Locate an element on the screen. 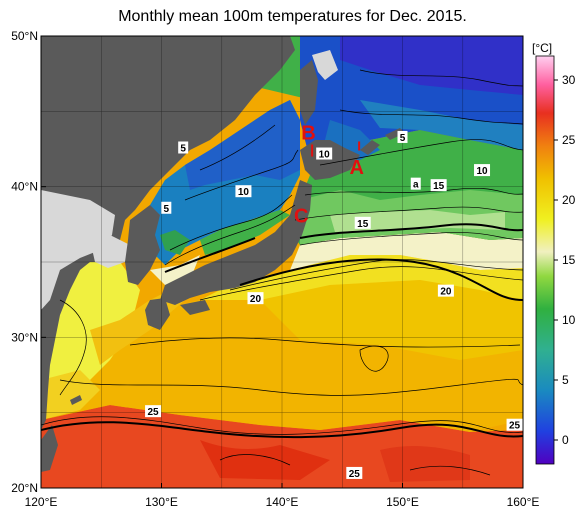 The height and width of the screenshot is (512, 585). colorbar-tick-label: 30 is located at coordinates (569, 80).